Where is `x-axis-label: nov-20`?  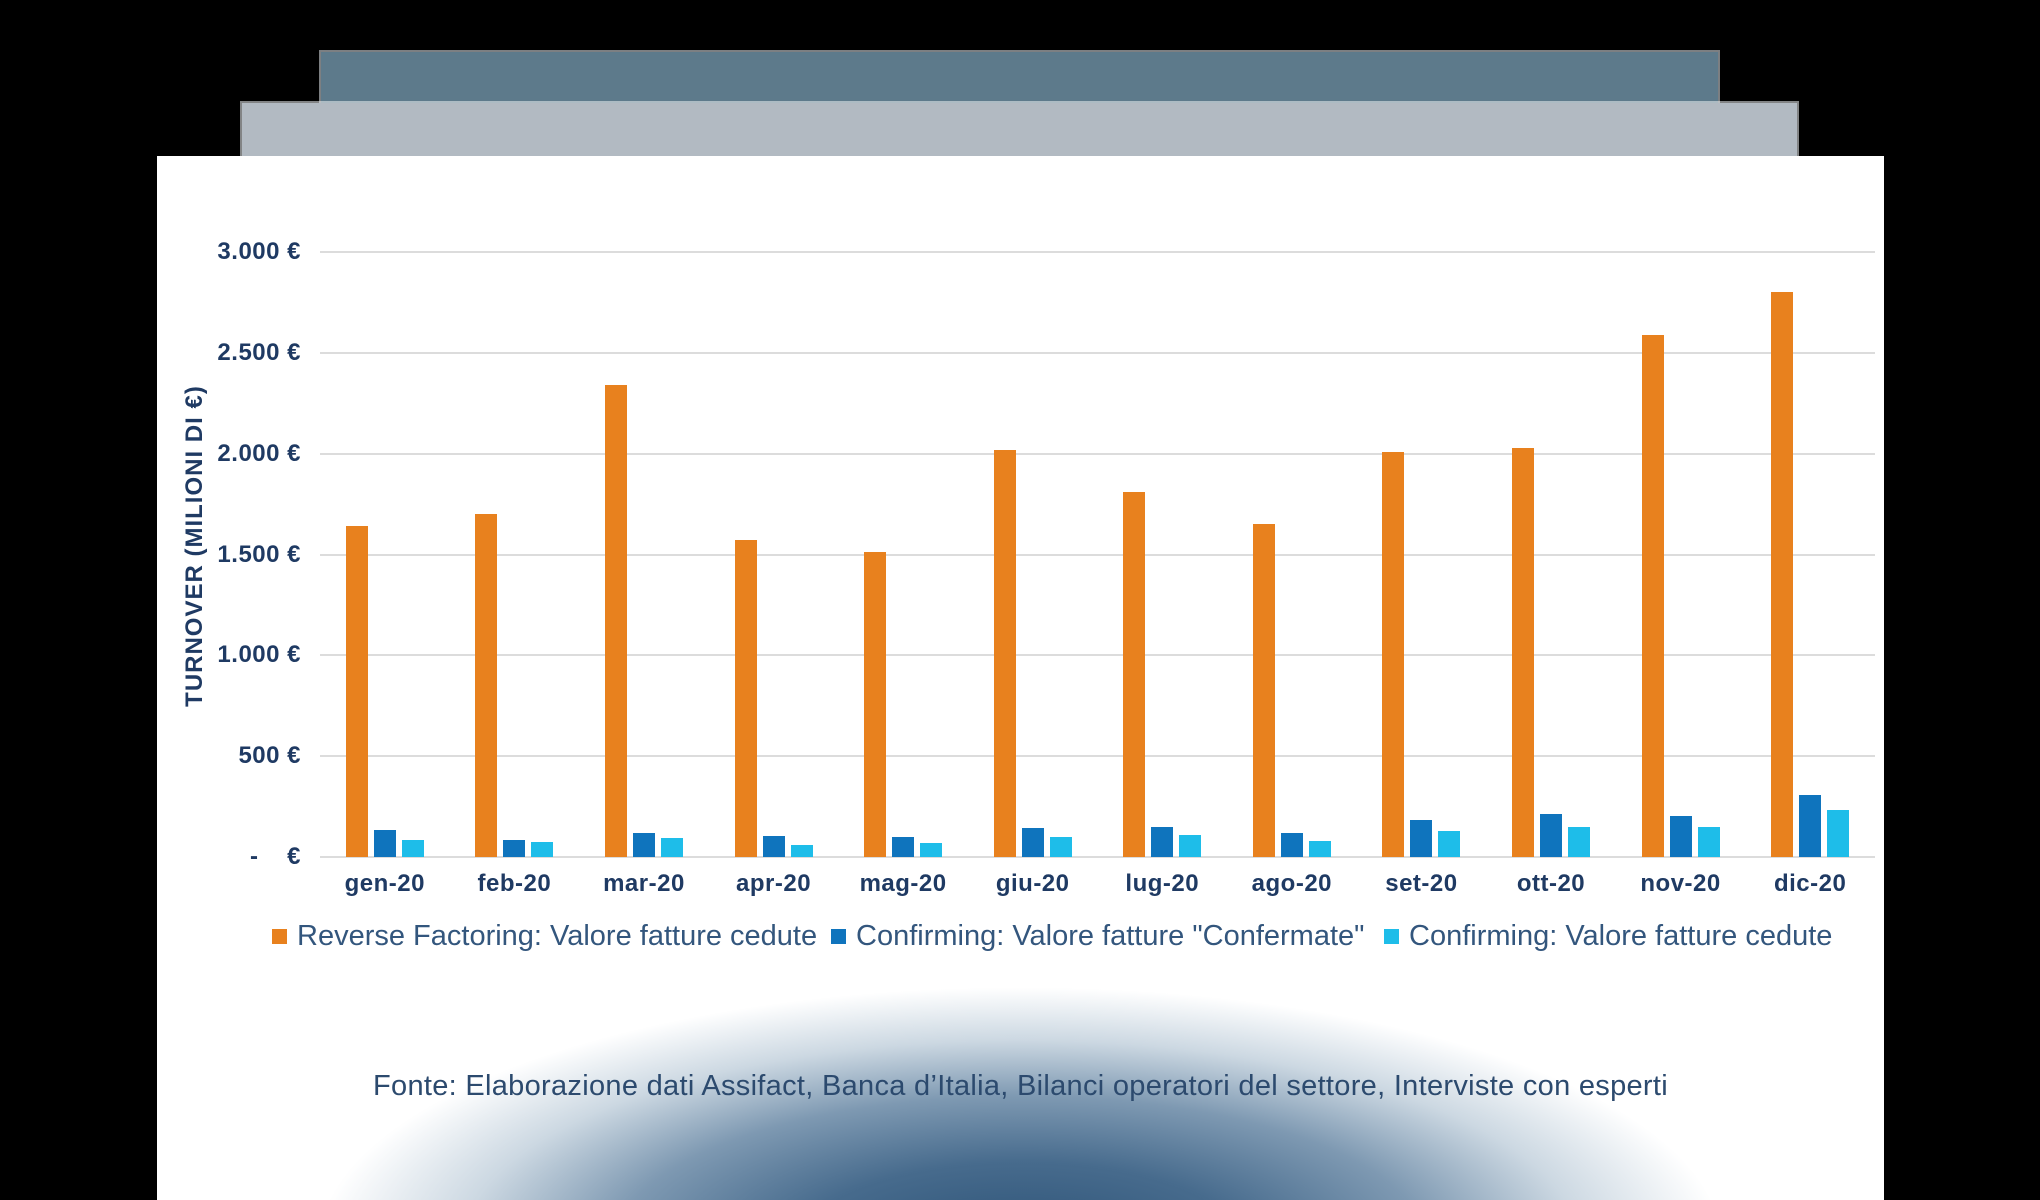
x-axis-label: nov-20 is located at coordinates (1680, 883).